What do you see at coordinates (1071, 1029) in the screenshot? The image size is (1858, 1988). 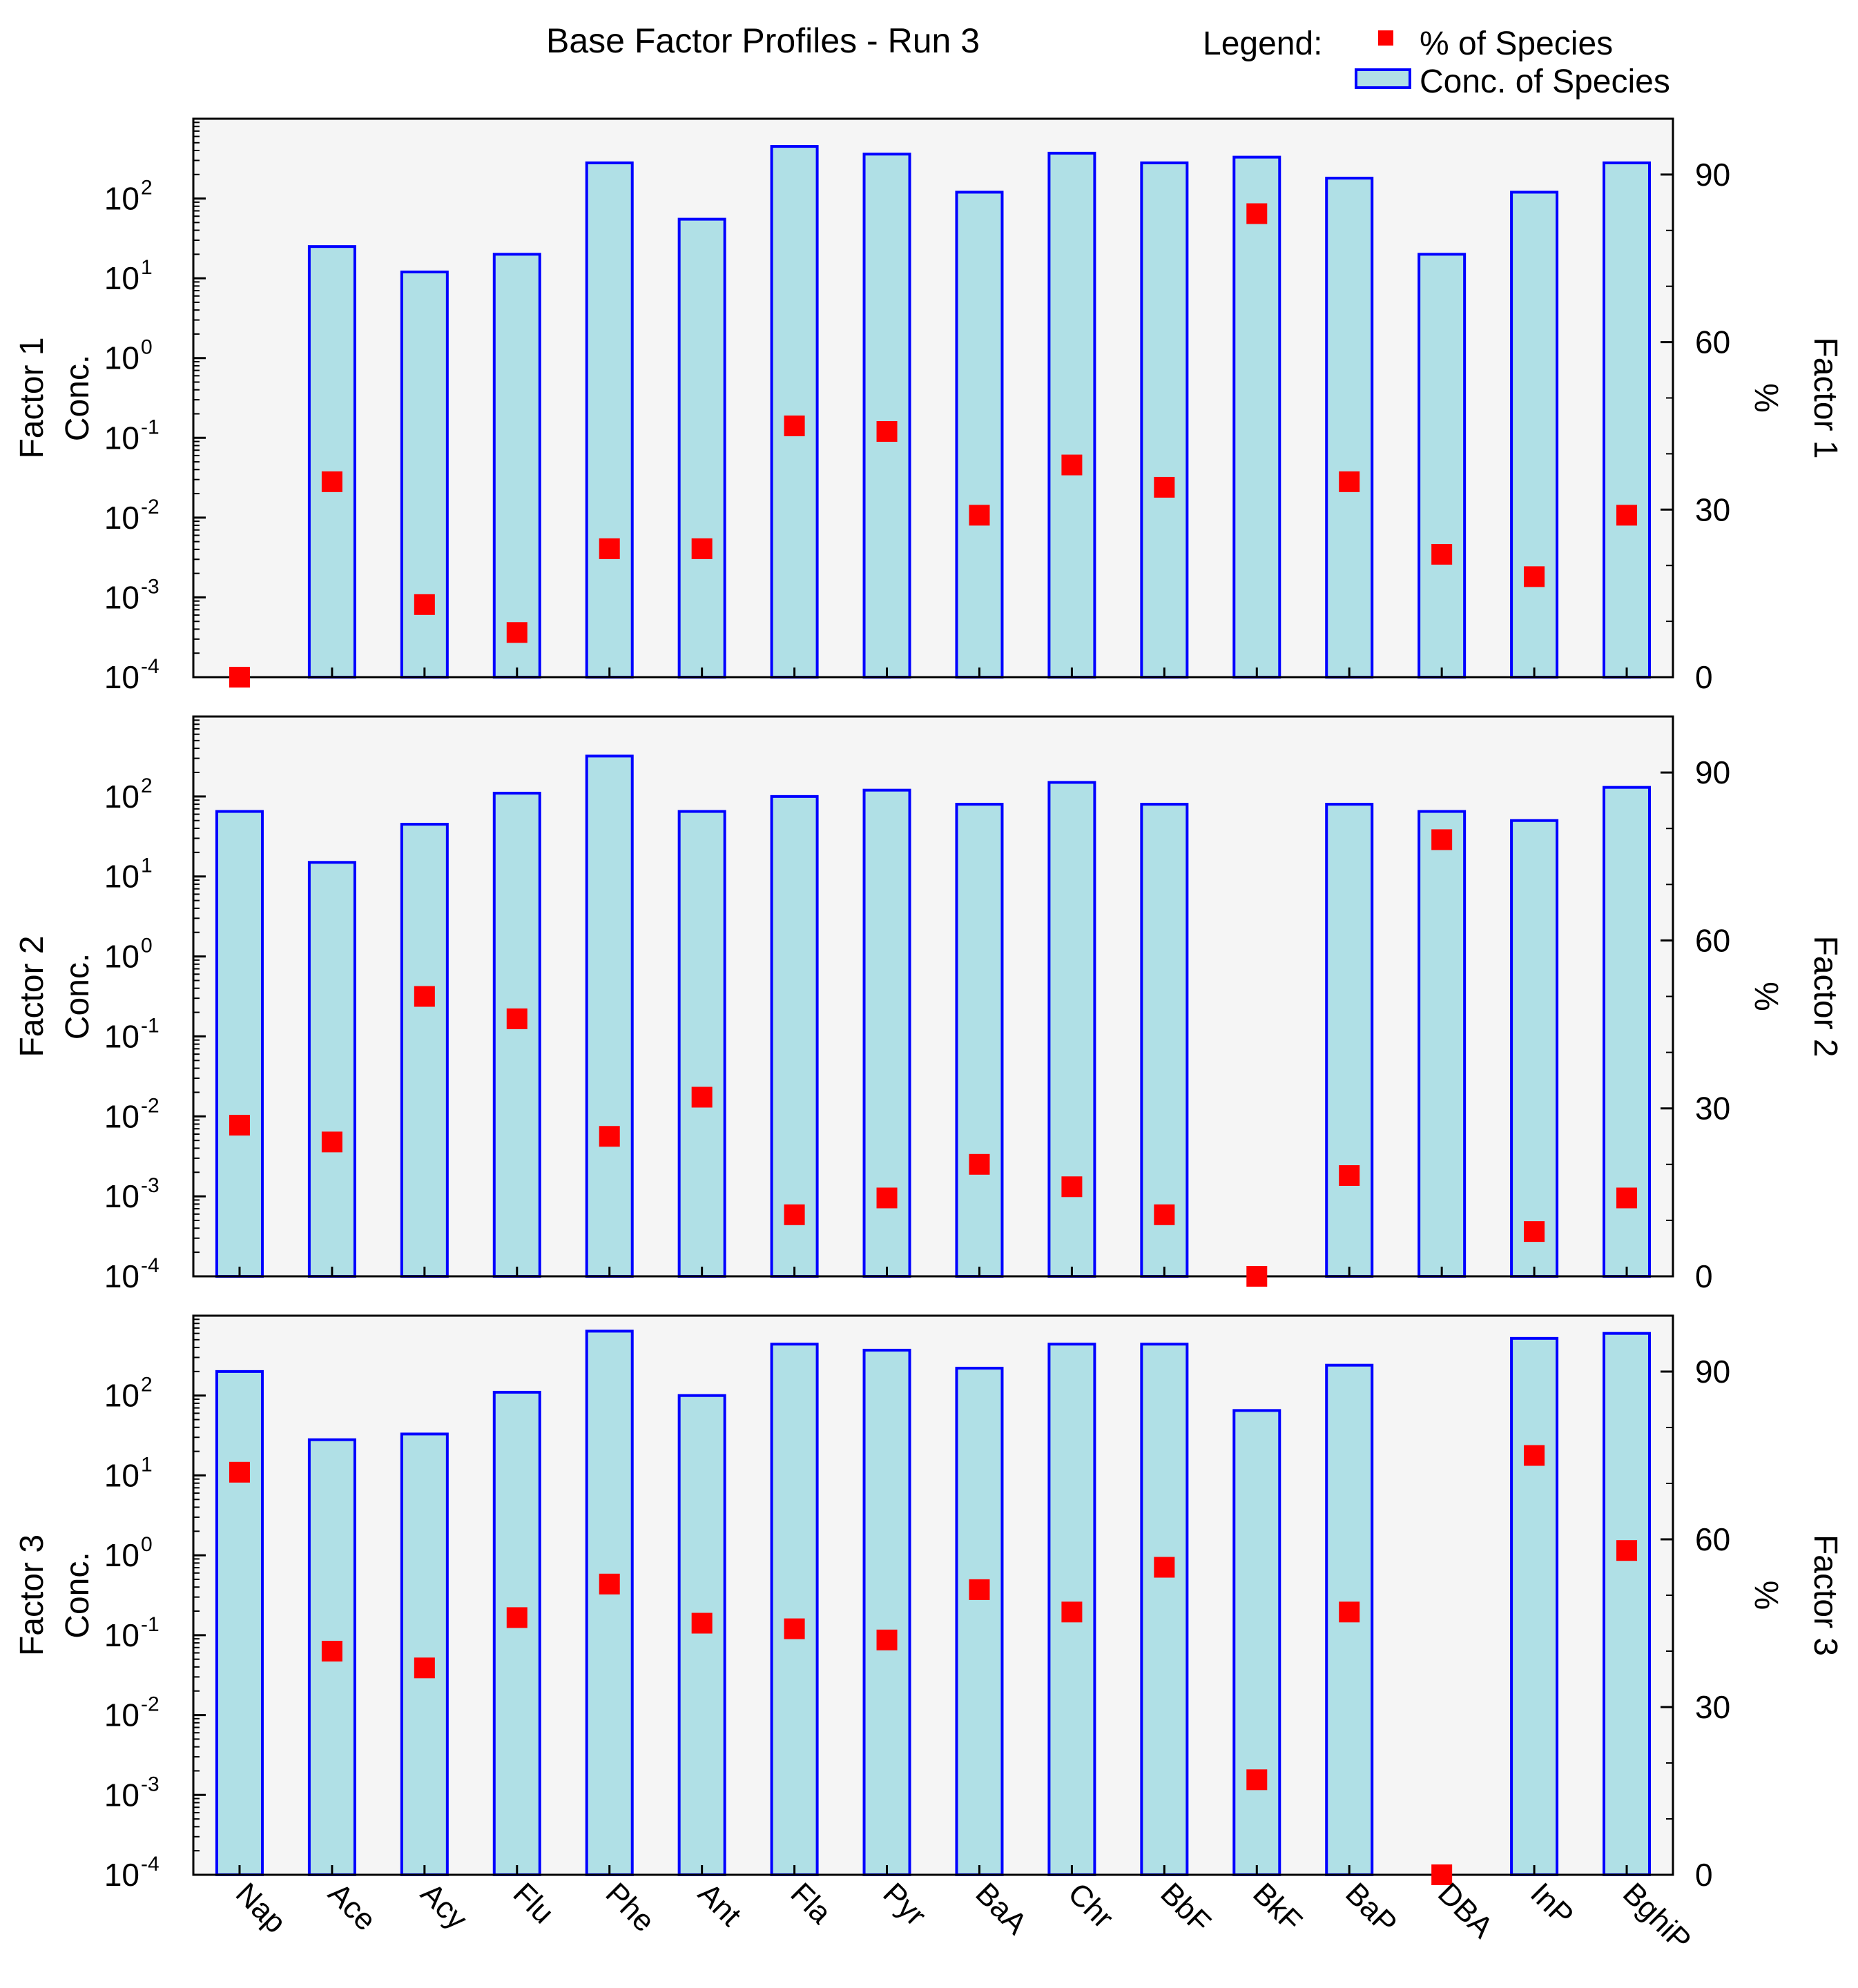 I see `conc-bar-chr` at bounding box center [1071, 1029].